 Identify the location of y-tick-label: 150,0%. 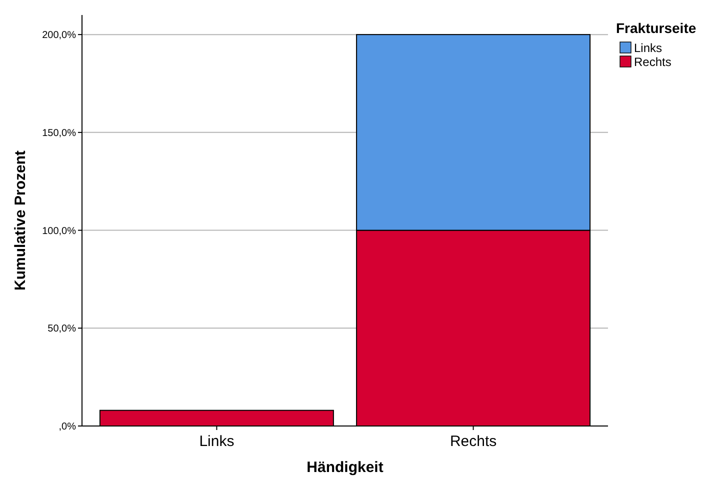
(59, 133).